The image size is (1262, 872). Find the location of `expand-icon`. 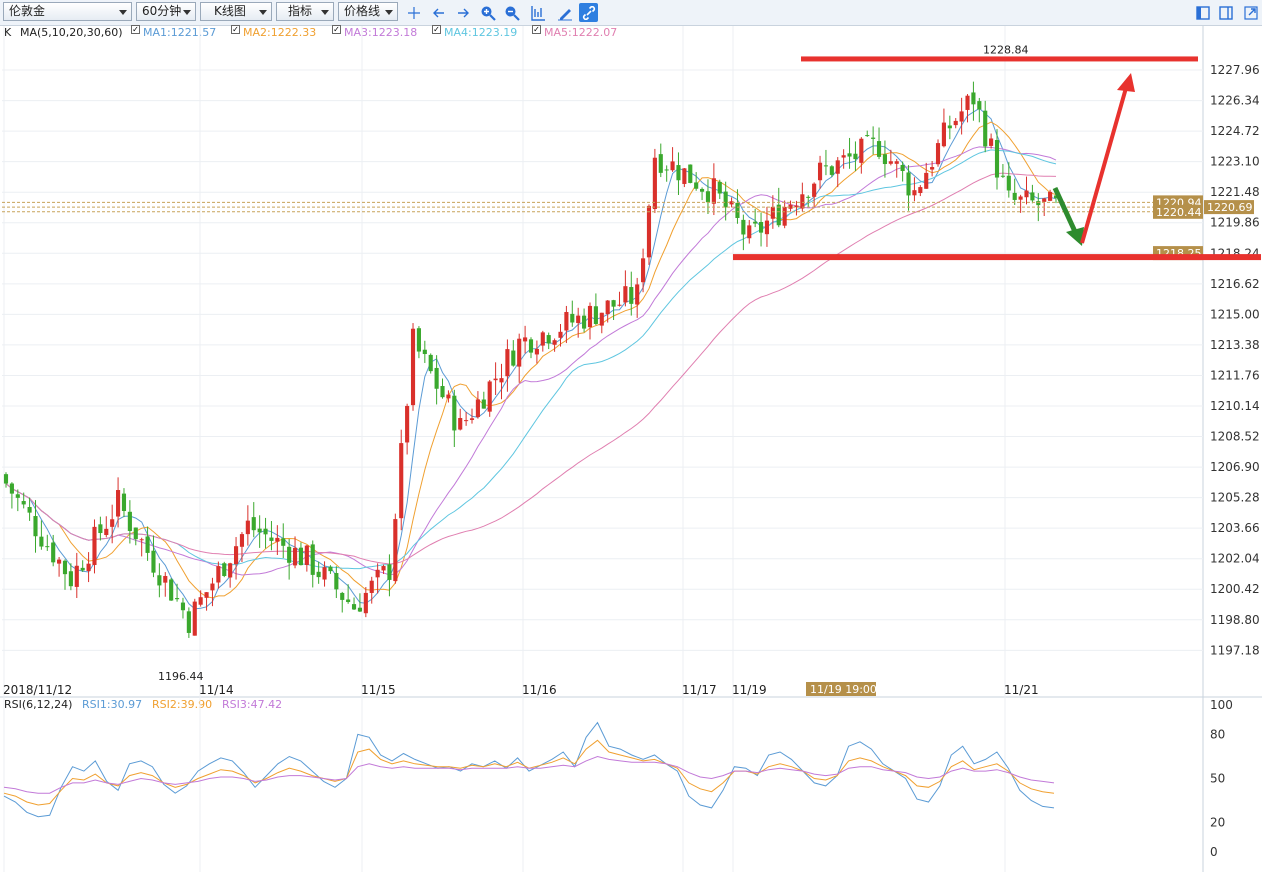

expand-icon is located at coordinates (1250, 12).